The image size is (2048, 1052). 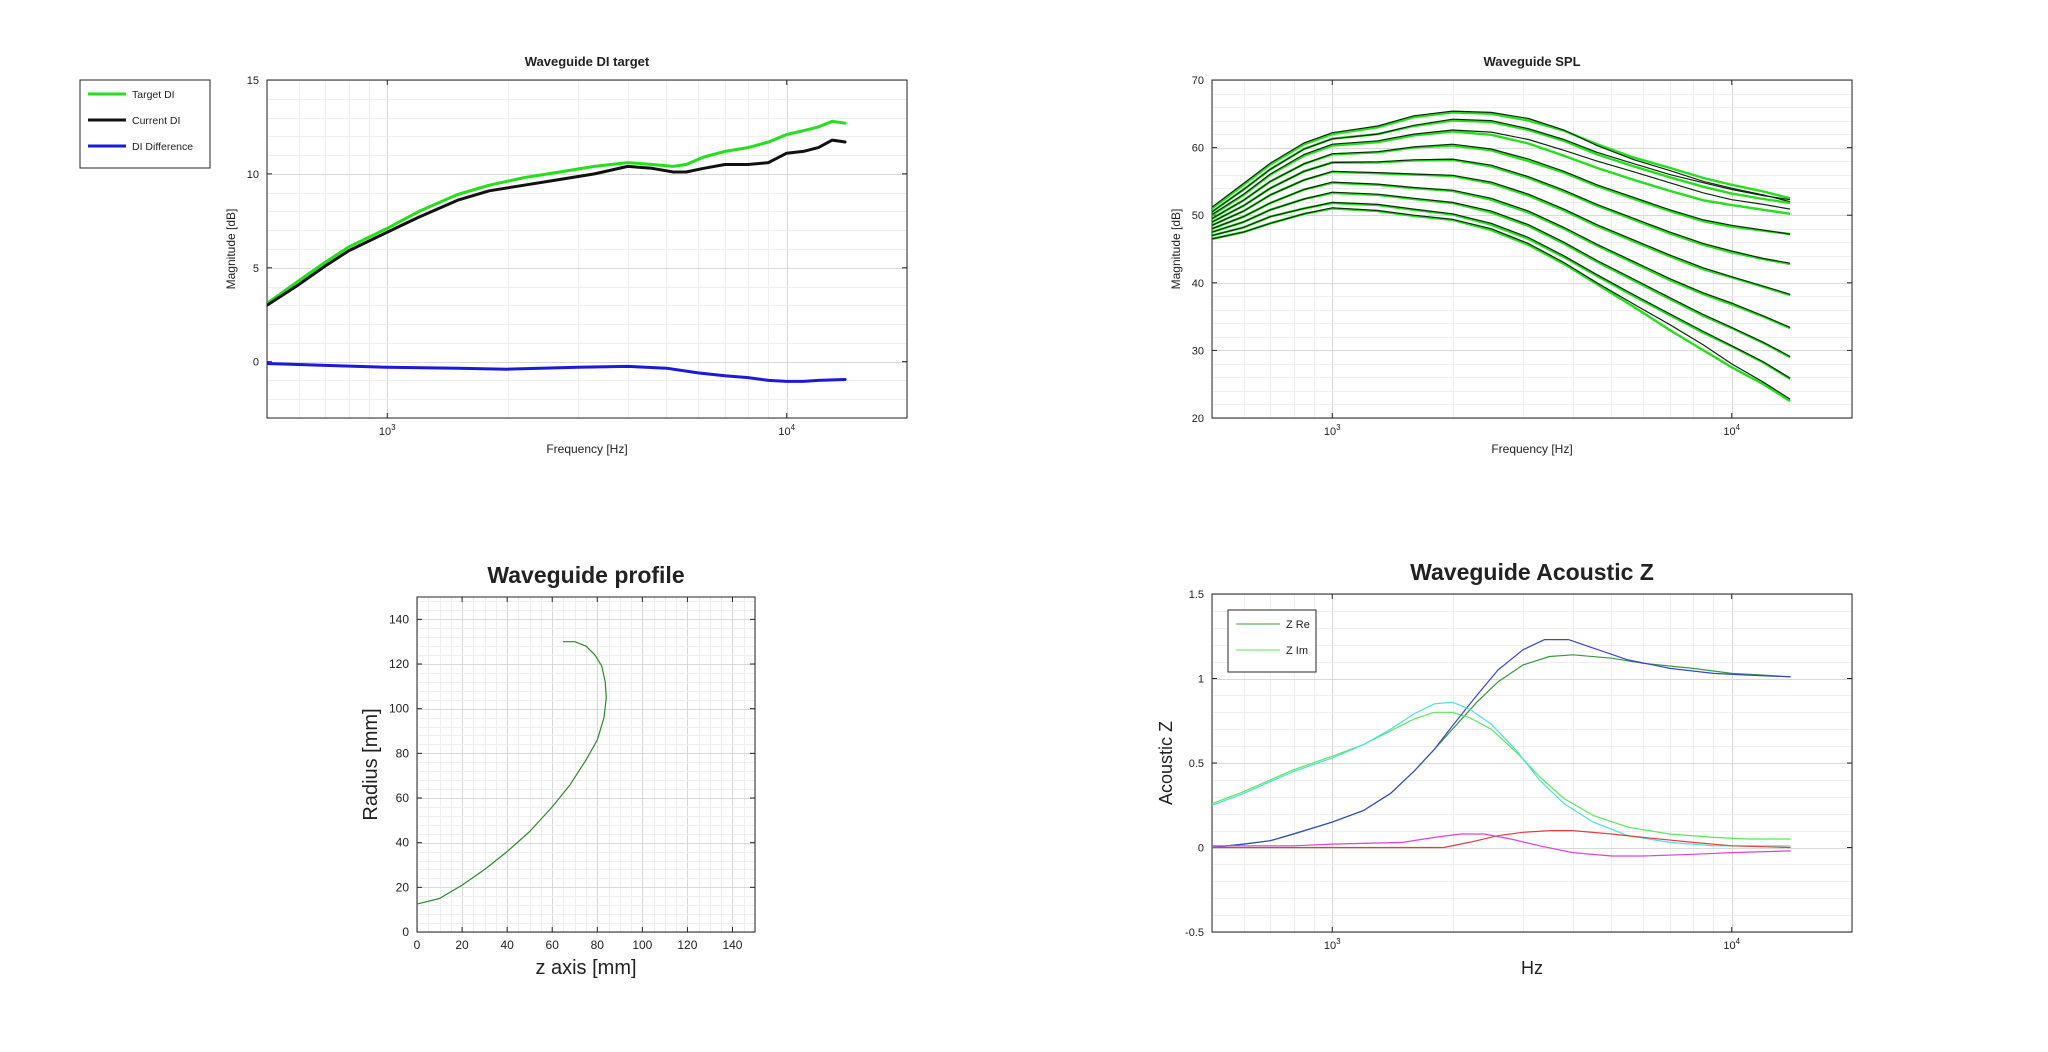 I want to click on legend-item: Z Im, so click(x=1272, y=651).